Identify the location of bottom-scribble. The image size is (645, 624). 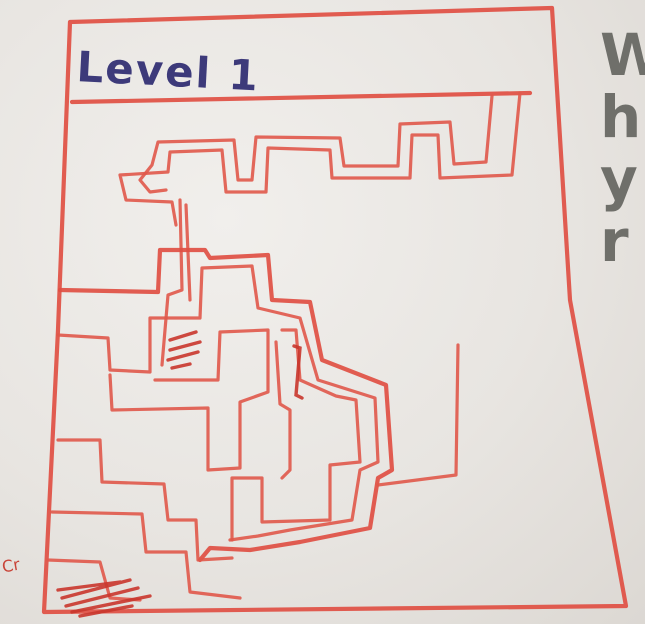
(104, 598).